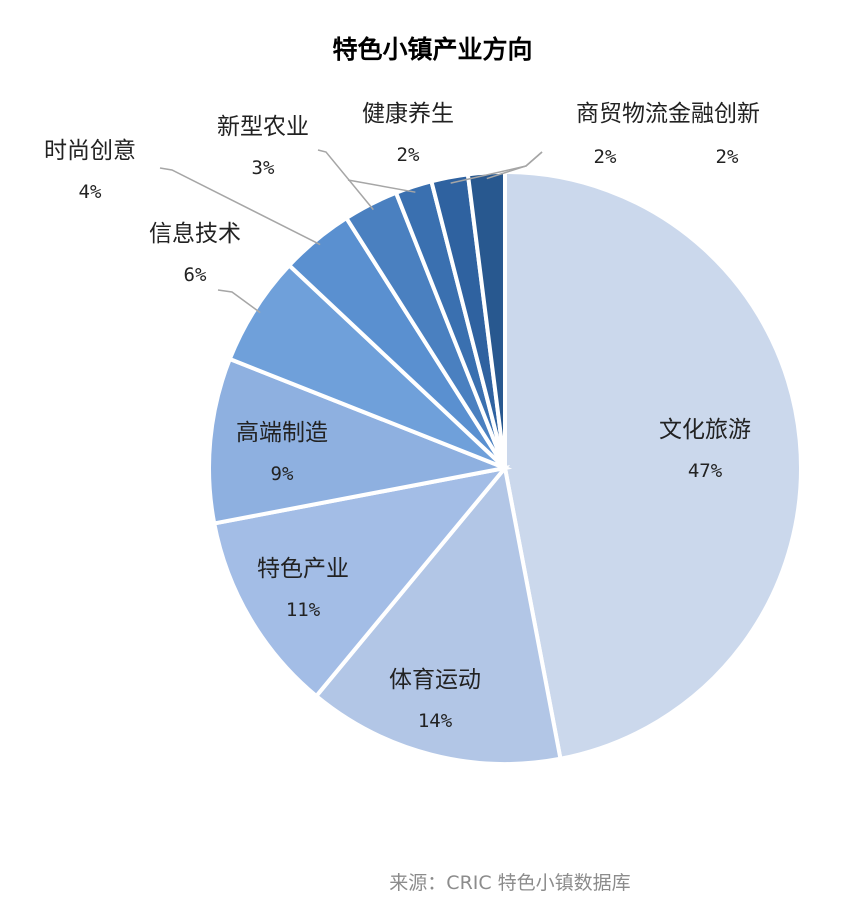 The height and width of the screenshot is (910, 865). I want to click on slice-label: 特色产业, so click(303, 569).